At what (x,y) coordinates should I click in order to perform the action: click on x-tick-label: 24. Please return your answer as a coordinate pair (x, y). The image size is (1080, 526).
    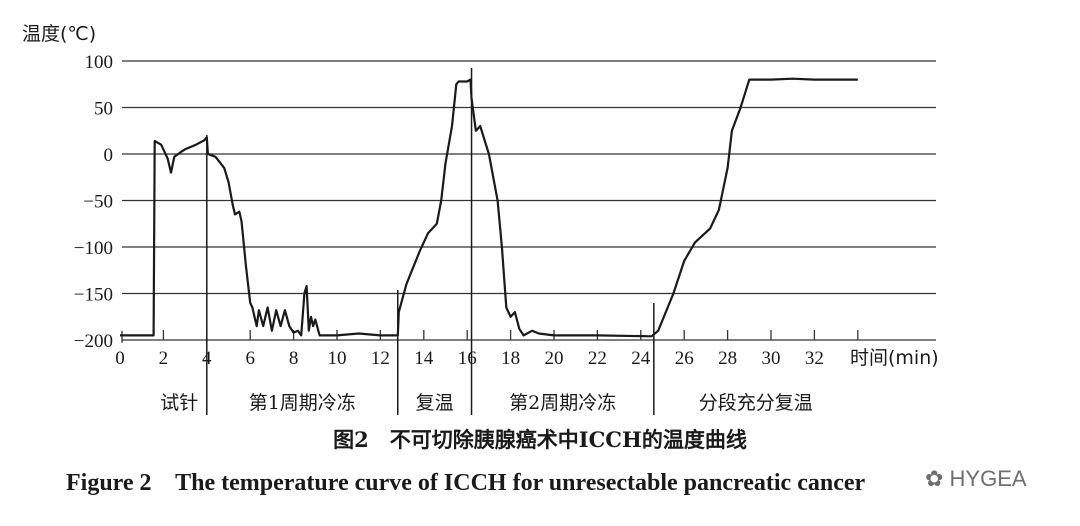
    Looking at the image, I should click on (641, 358).